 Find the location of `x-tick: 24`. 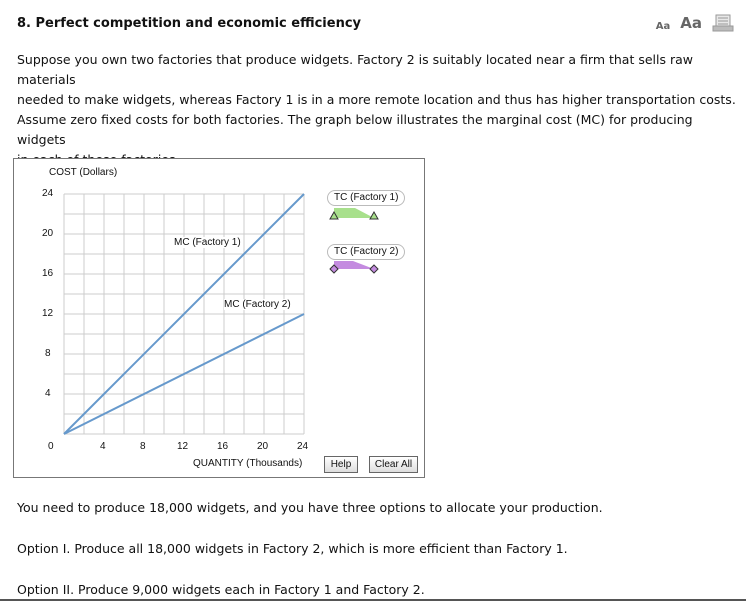

x-tick: 24 is located at coordinates (303, 446).